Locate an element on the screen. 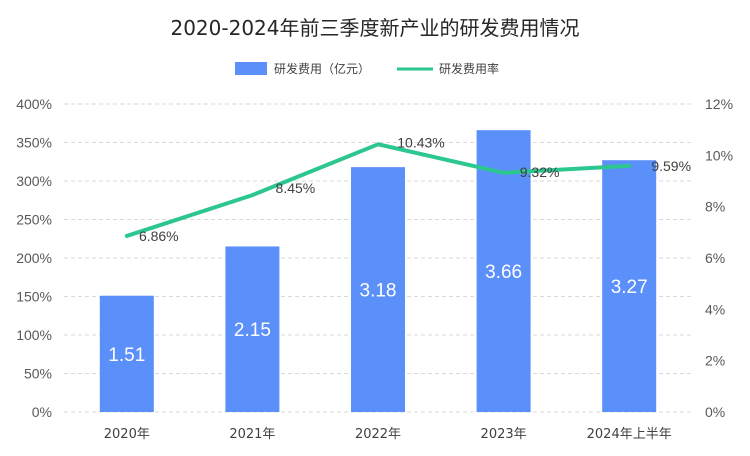 The height and width of the screenshot is (456, 750). legend: 研发费用（亿元） 研发费用率 is located at coordinates (367, 68).